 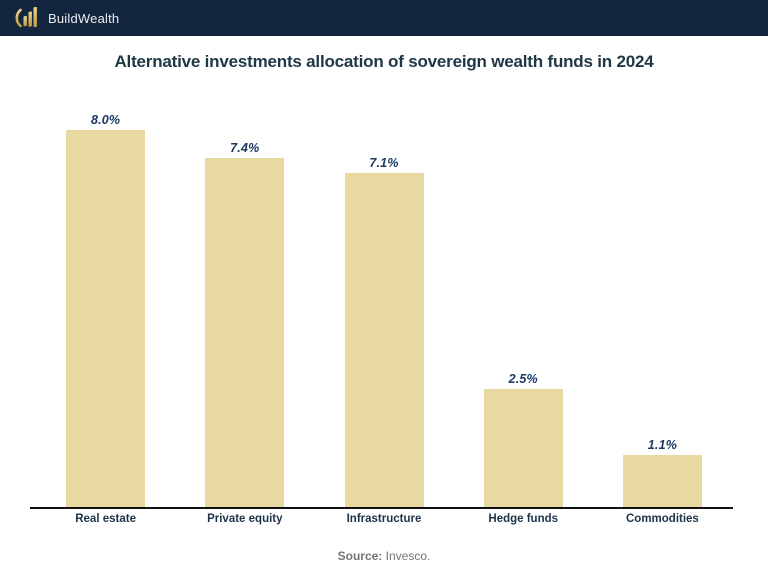 I want to click on bar-column: 8.0%, so click(x=105, y=310).